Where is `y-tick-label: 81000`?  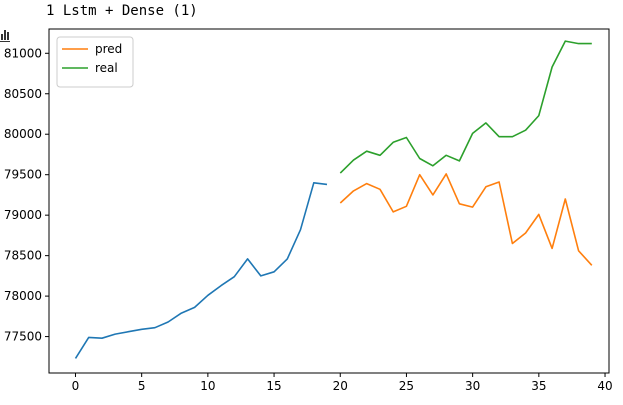
y-tick-label: 81000 is located at coordinates (23, 53).